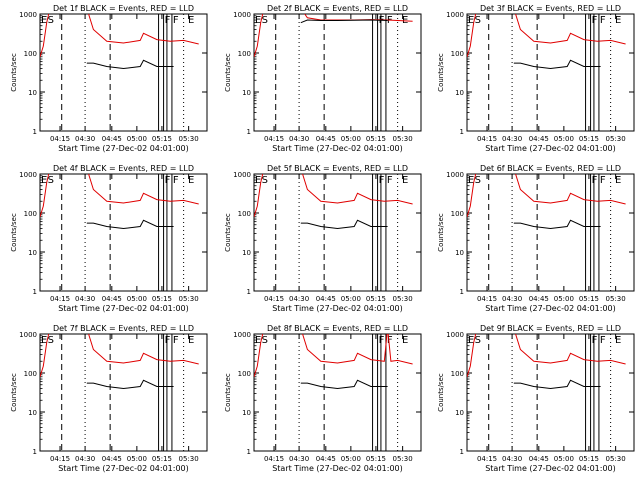 This screenshot has height=480, width=640. What do you see at coordinates (337, 168) in the screenshot?
I see `panel-title: Det 5f BLACK = Events, RED = LLD` at bounding box center [337, 168].